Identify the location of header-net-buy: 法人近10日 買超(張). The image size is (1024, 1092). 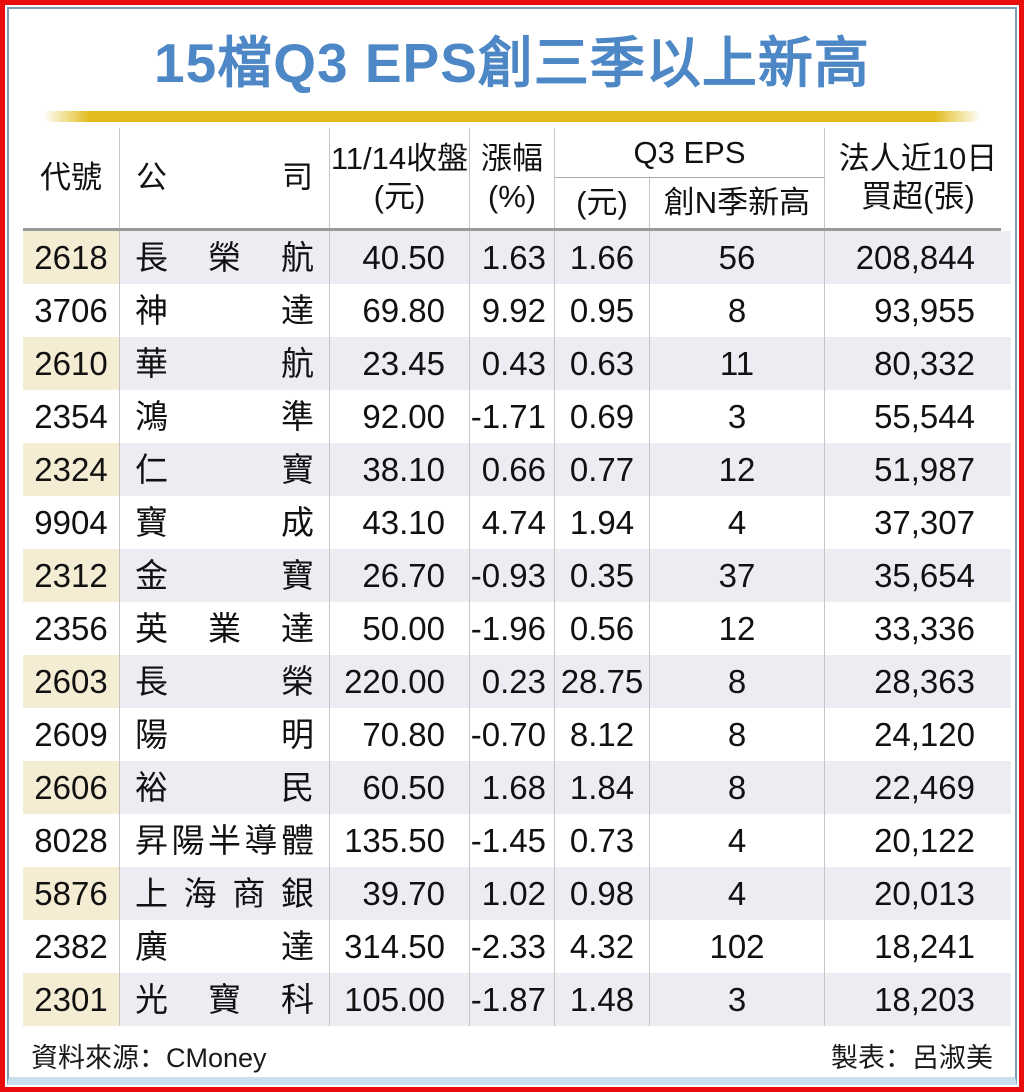
(918, 178).